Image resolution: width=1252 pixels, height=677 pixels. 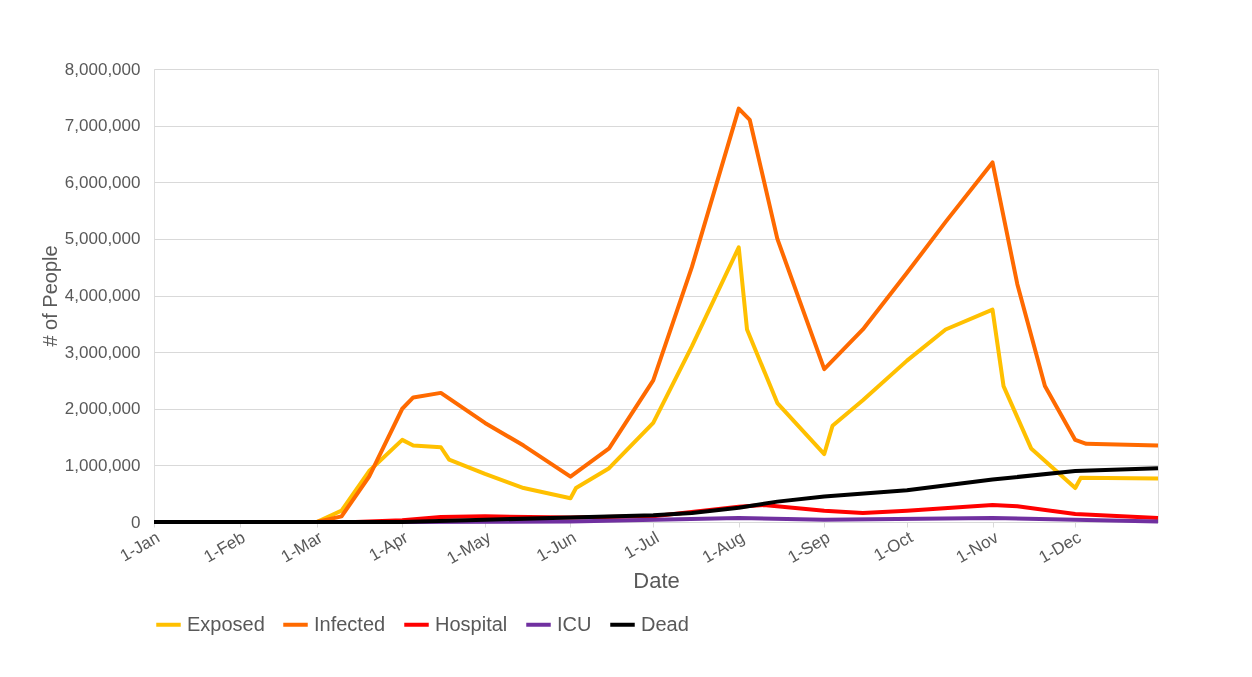 What do you see at coordinates (471, 623) in the screenshot?
I see `legend-label: Hospital` at bounding box center [471, 623].